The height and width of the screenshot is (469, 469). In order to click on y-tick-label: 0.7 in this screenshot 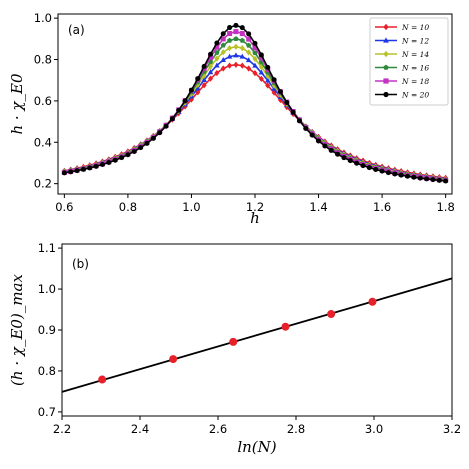, I will do `click(47, 412)`.